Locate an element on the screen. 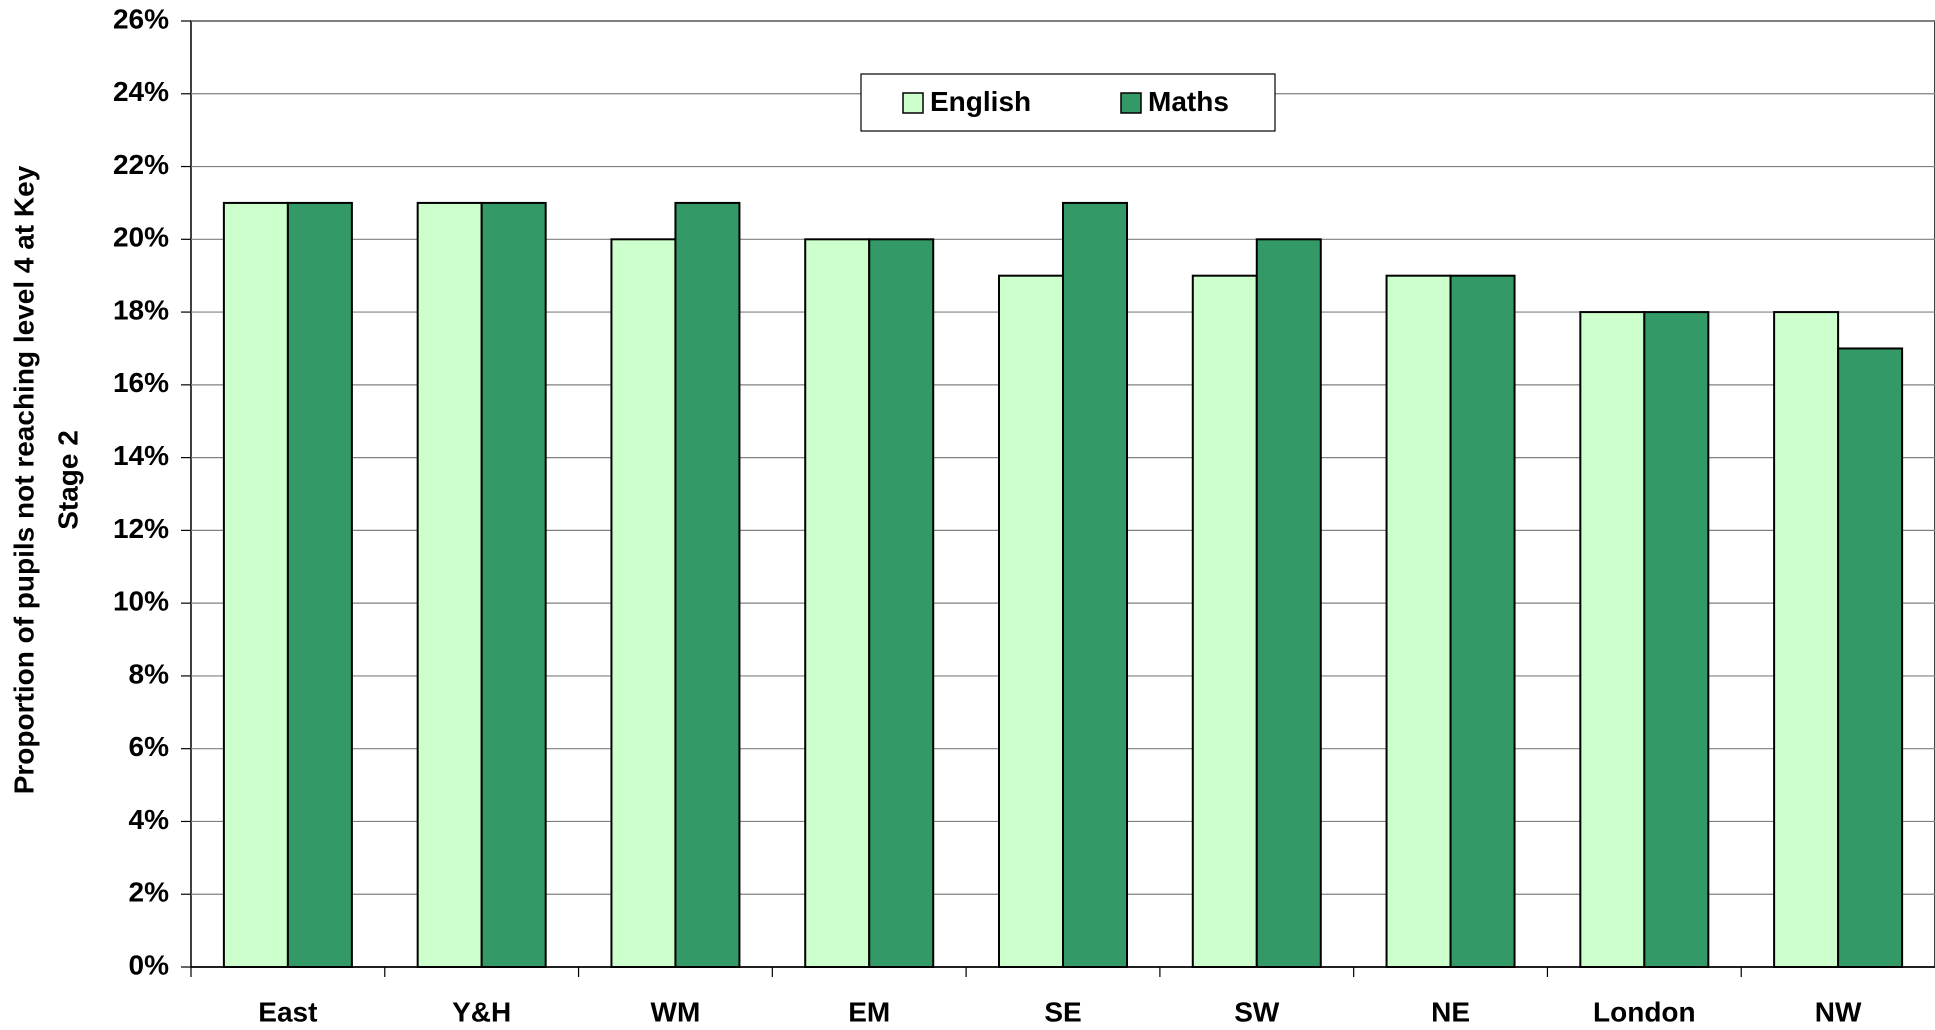 This screenshot has width=1935, height=1030. y-tick-label: 22% is located at coordinates (141, 164).